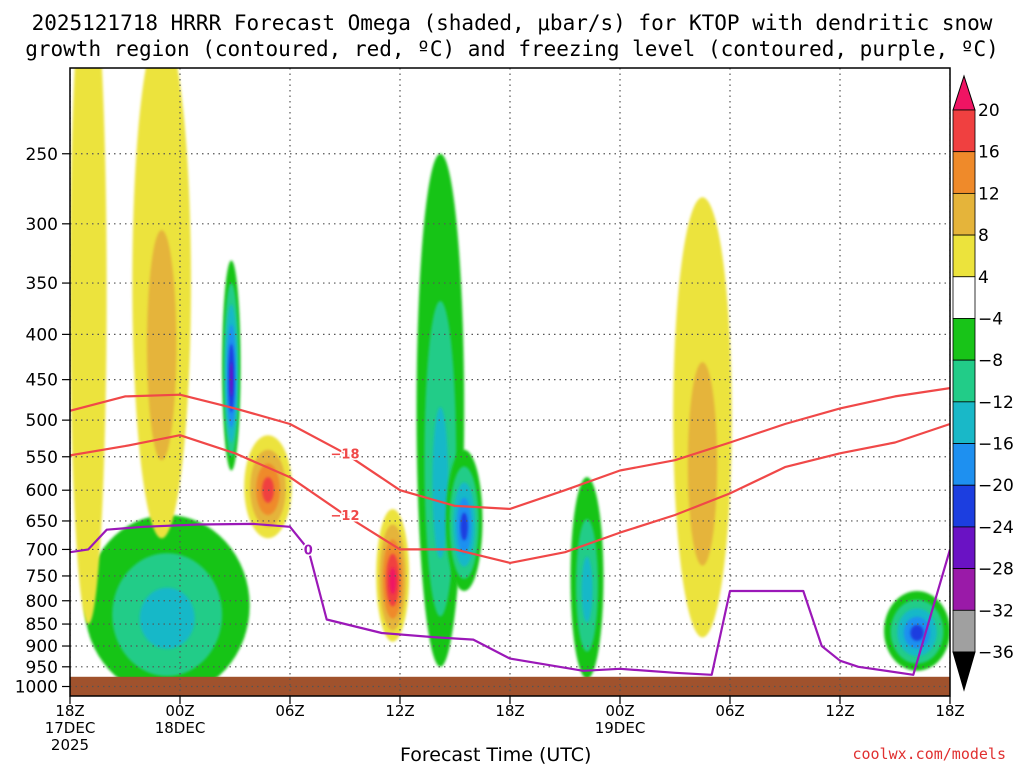 The height and width of the screenshot is (768, 1024). What do you see at coordinates (496, 755) in the screenshot?
I see `x-axis-title: Forecast Time (UTC)` at bounding box center [496, 755].